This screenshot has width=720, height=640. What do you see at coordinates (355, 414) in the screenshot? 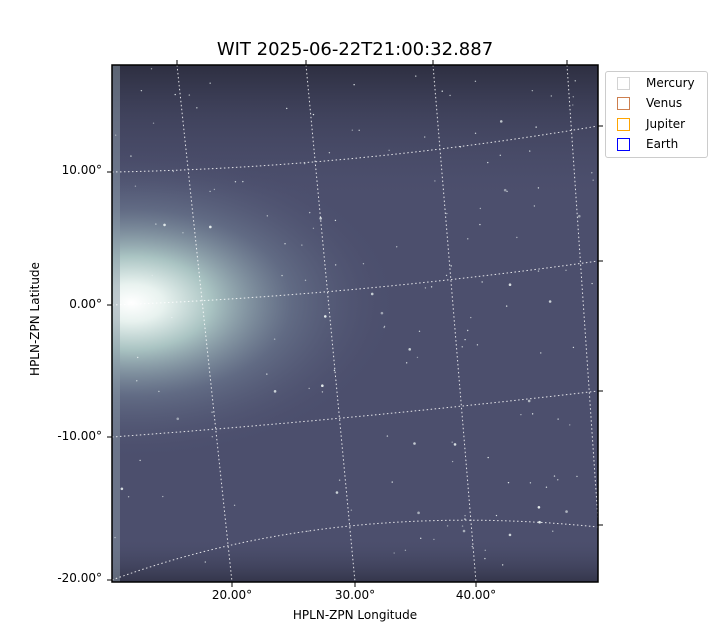
I see `grid-lat-minus10` at bounding box center [355, 414].